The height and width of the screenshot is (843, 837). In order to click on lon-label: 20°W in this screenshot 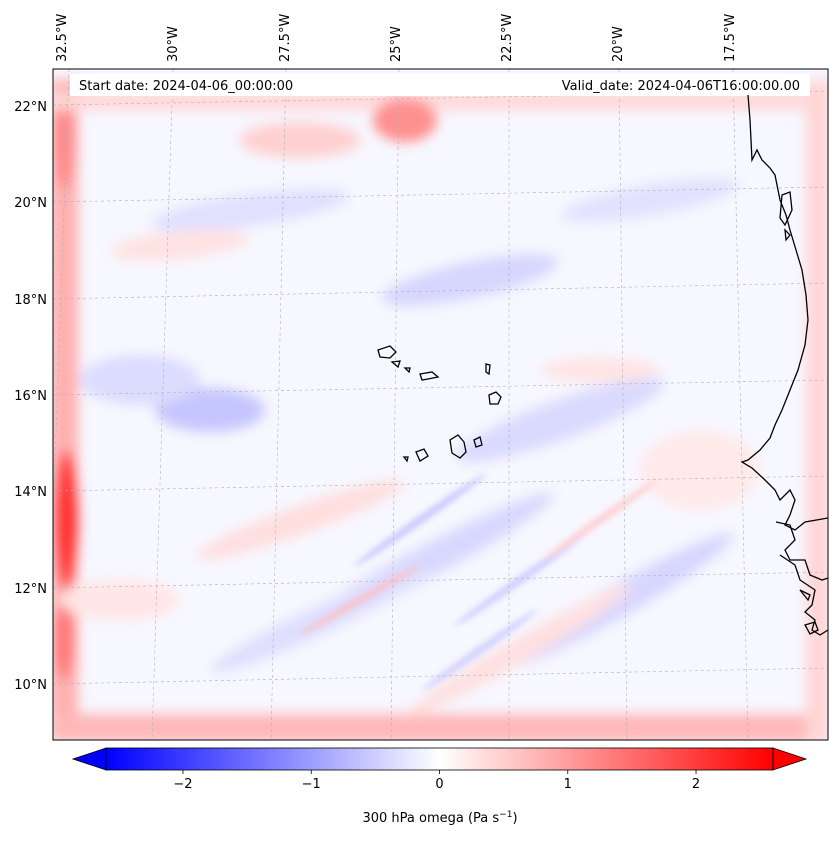, I will do `click(618, 44)`.